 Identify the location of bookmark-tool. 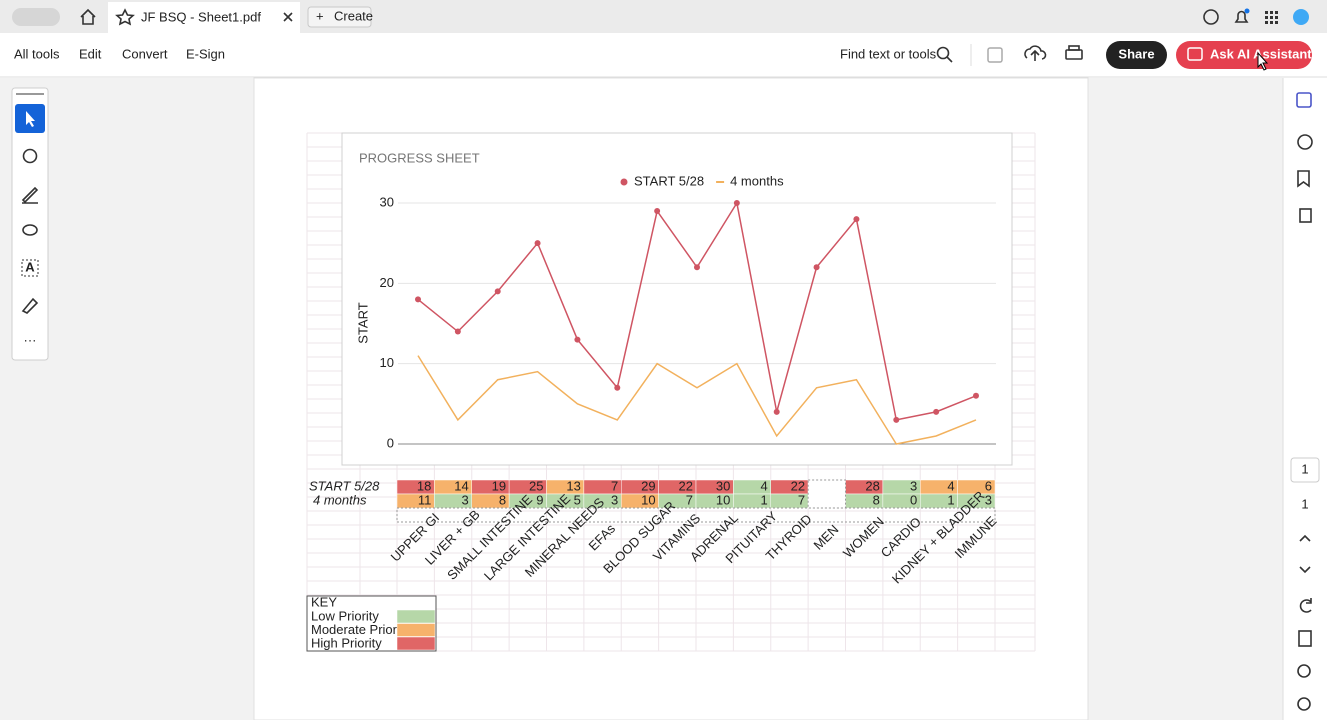
(1303, 179).